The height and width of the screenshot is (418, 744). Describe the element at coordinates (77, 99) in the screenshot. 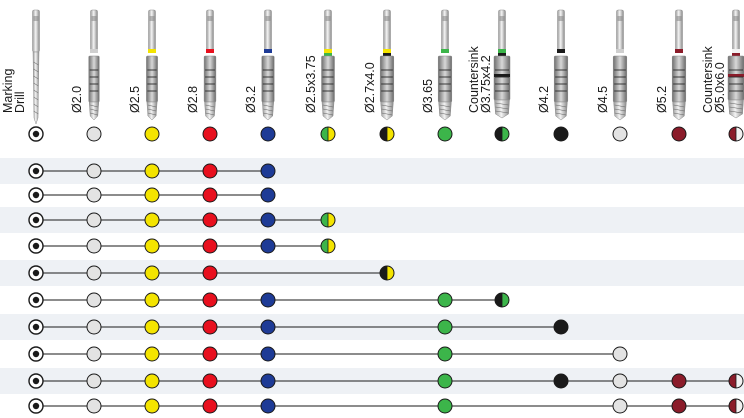

I see `column-label-d2-0: Ø2.0` at that location.